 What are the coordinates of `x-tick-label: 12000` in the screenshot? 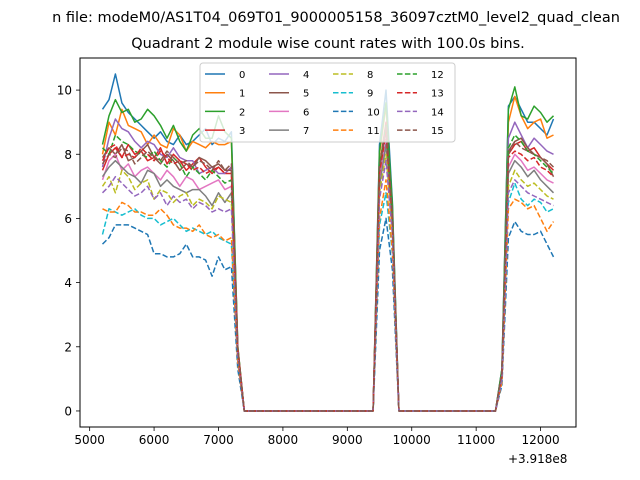 It's located at (540, 440).